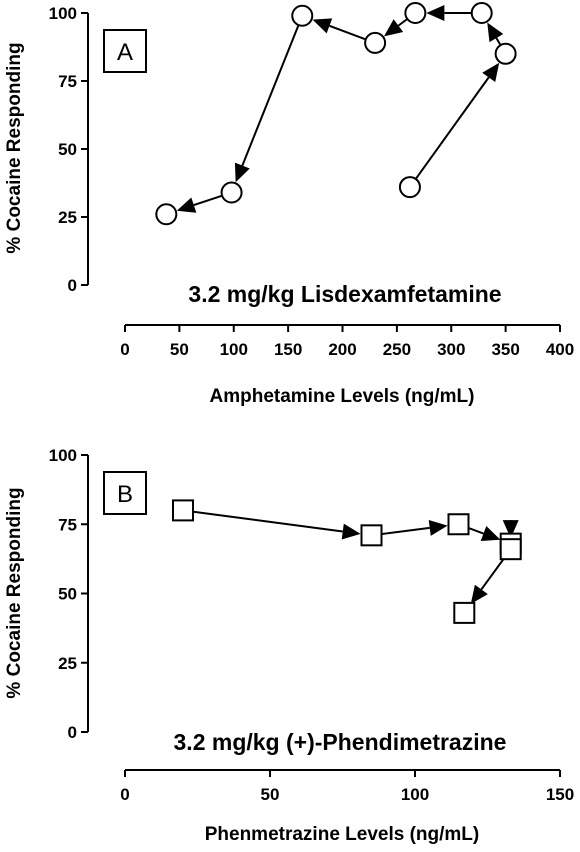  What do you see at coordinates (72, 285) in the screenshot?
I see `panel-a-y-tick-label: 0` at bounding box center [72, 285].